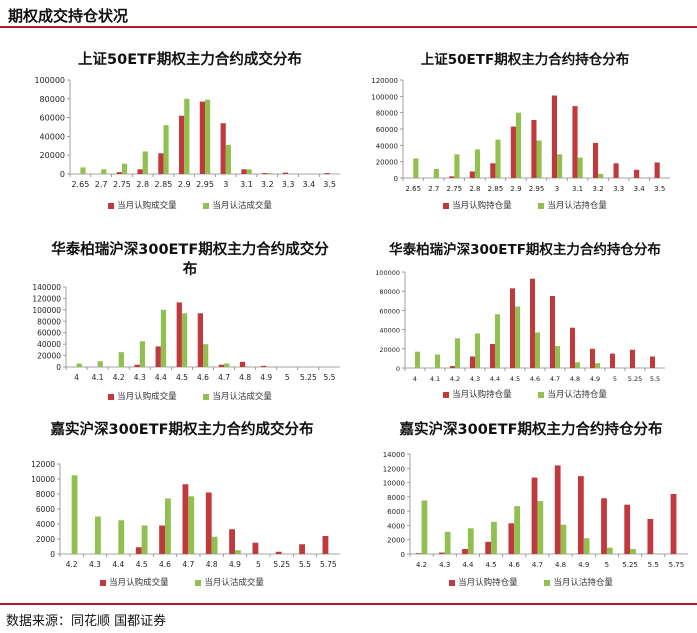 The height and width of the screenshot is (633, 697). I want to click on chart-title: 华泰柏瑞沪深300ETF期权主力合约成交分布, so click(190, 260).